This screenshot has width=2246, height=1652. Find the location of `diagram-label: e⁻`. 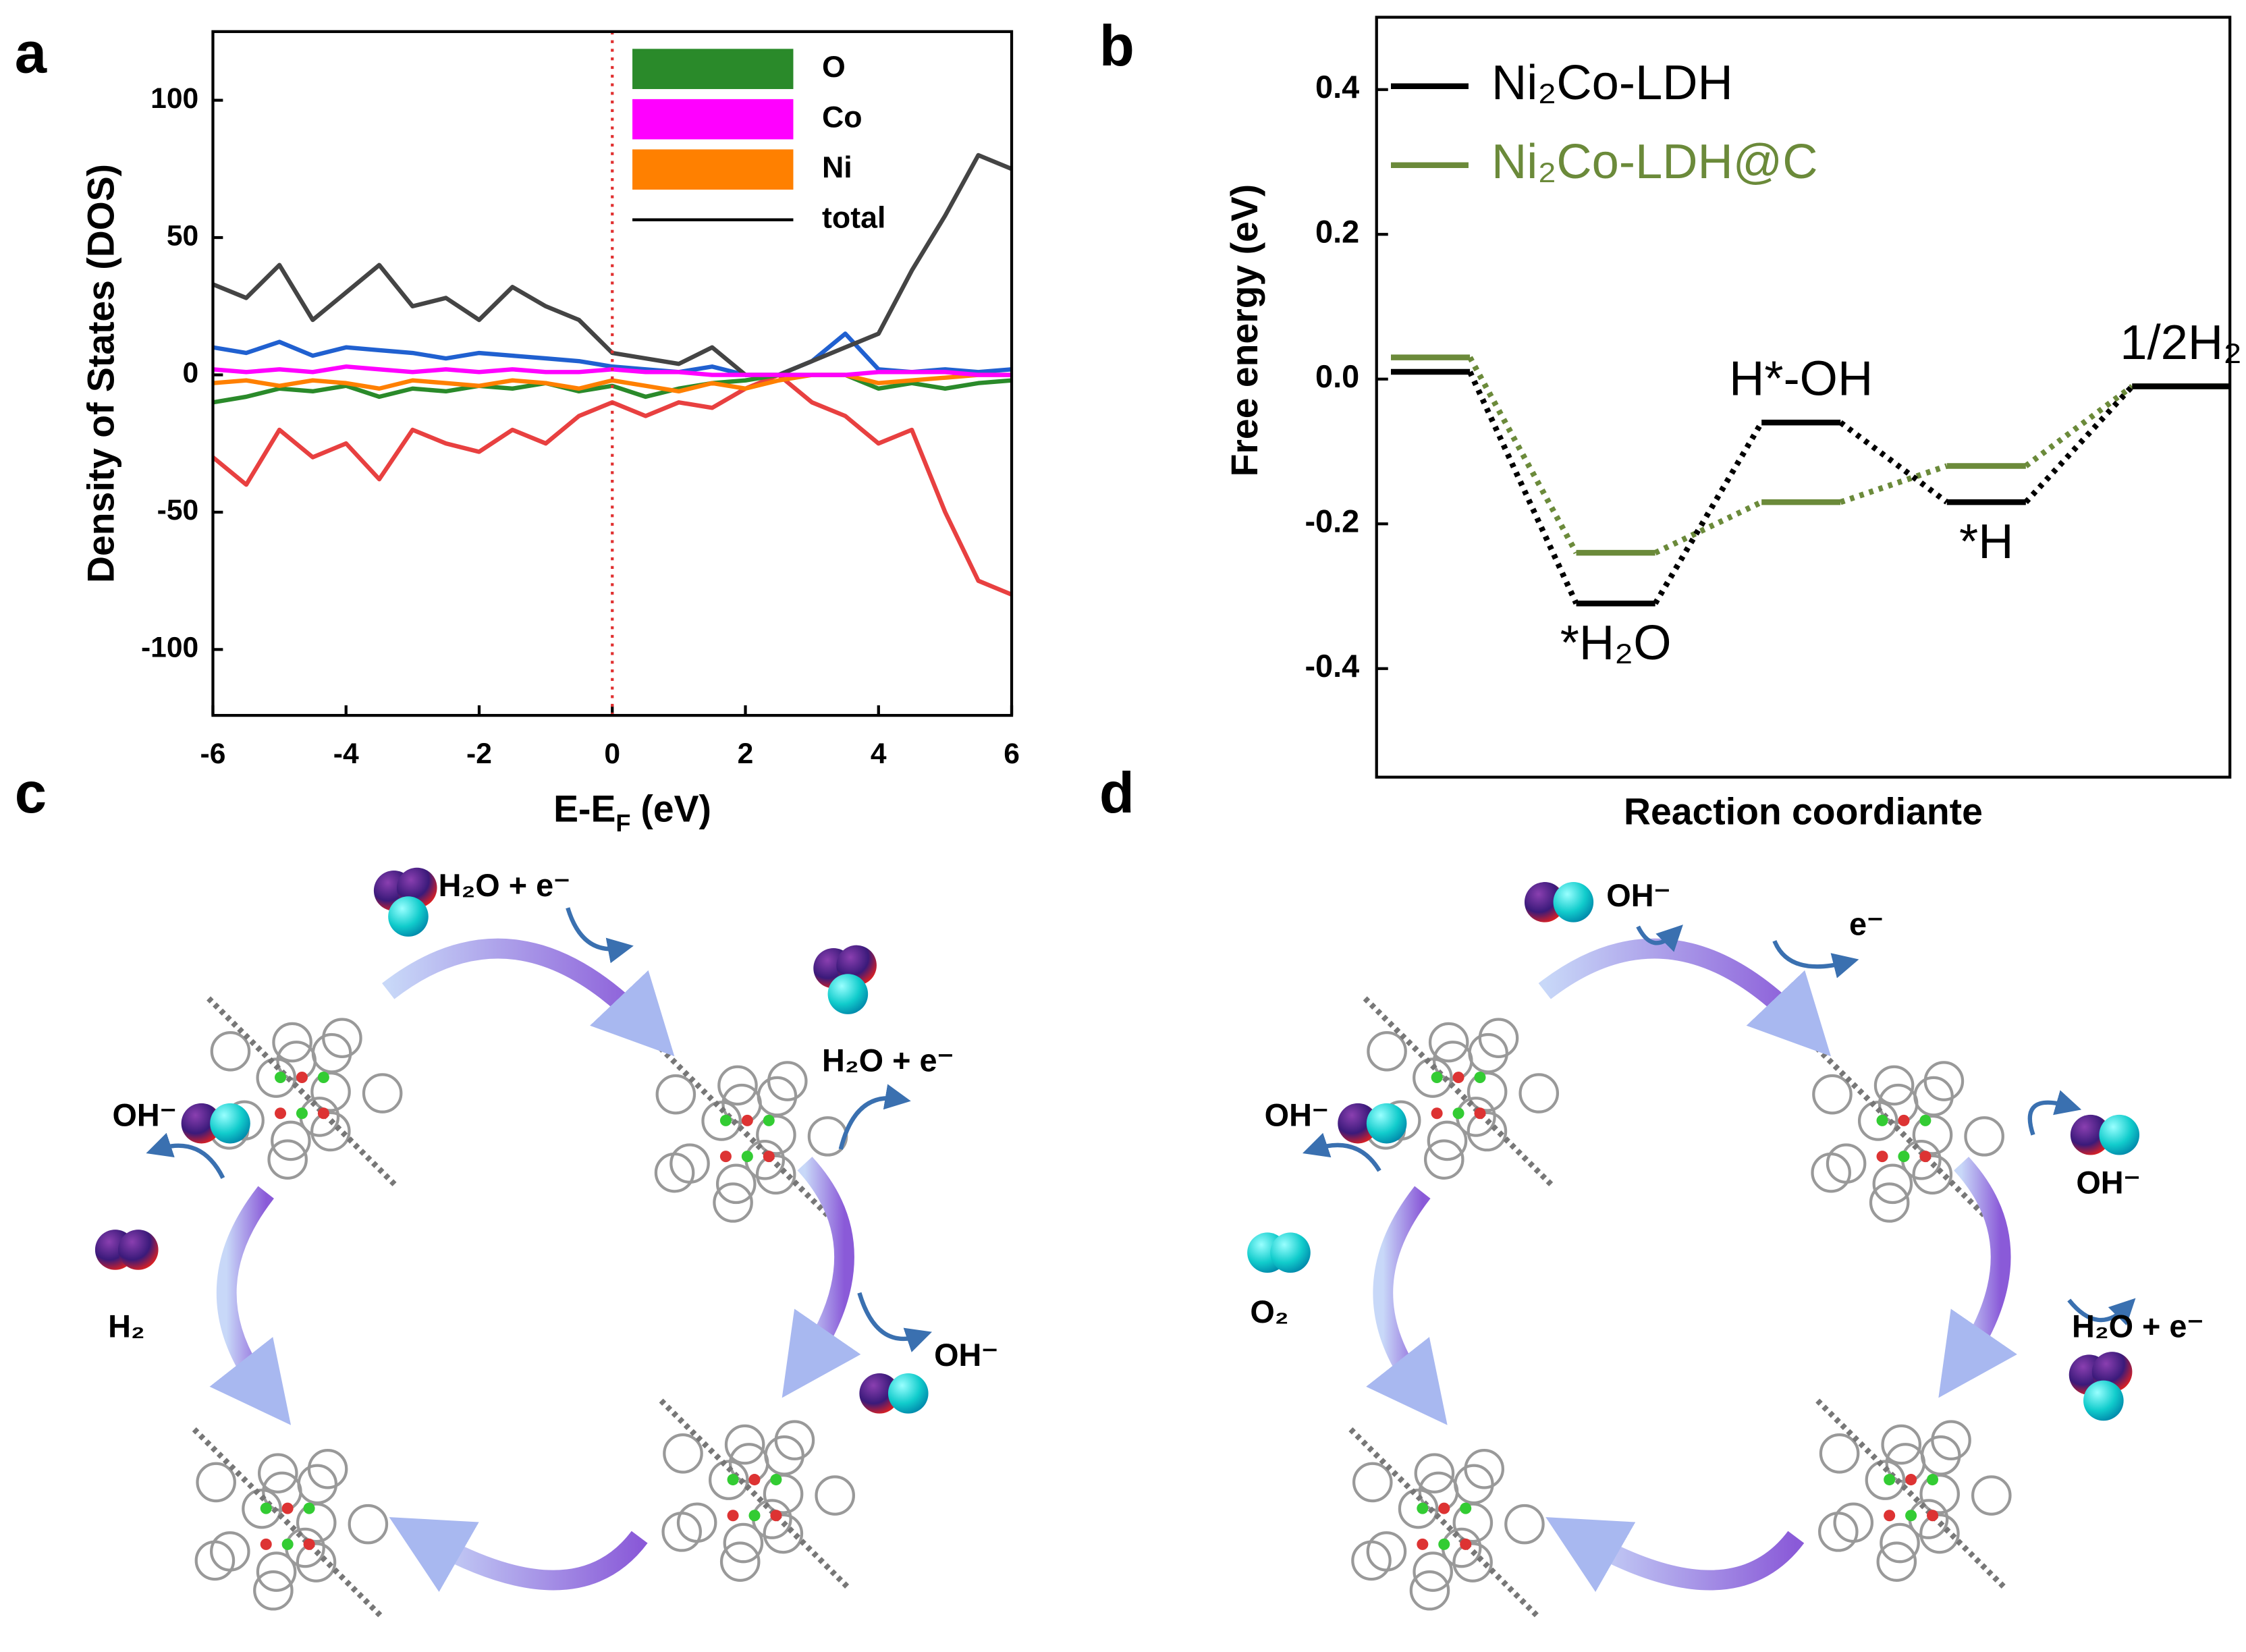

diagram-label: e⁻ is located at coordinates (1867, 924).